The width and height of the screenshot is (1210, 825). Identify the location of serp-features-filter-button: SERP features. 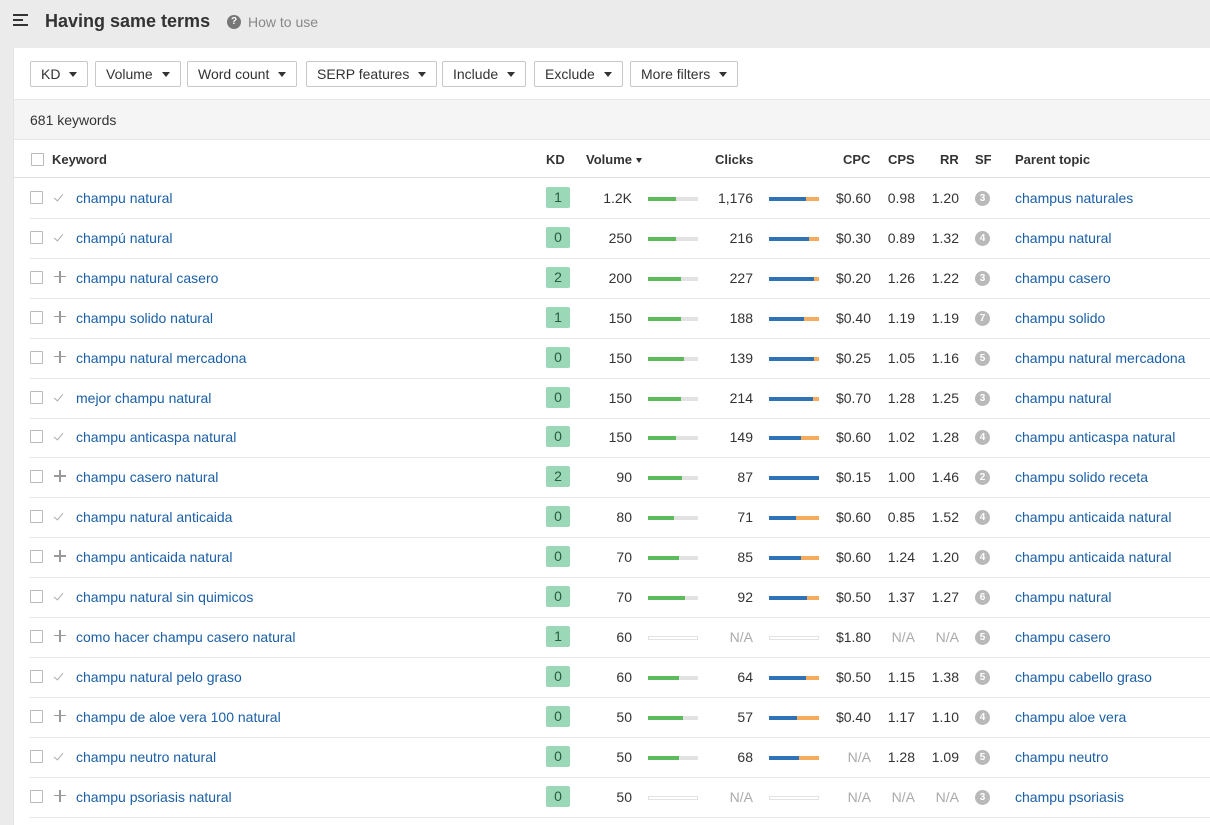
(372, 74).